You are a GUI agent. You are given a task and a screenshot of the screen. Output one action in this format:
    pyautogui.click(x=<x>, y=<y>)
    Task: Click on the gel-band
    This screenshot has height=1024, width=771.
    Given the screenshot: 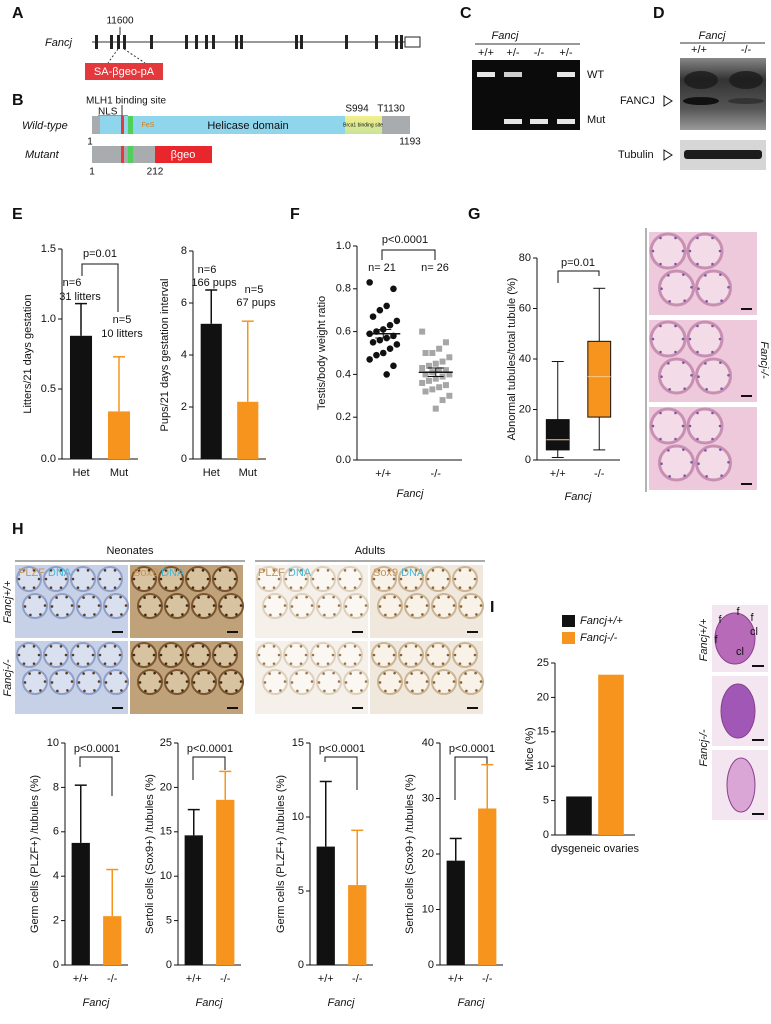 What is the action you would take?
    pyautogui.click(x=513, y=74)
    